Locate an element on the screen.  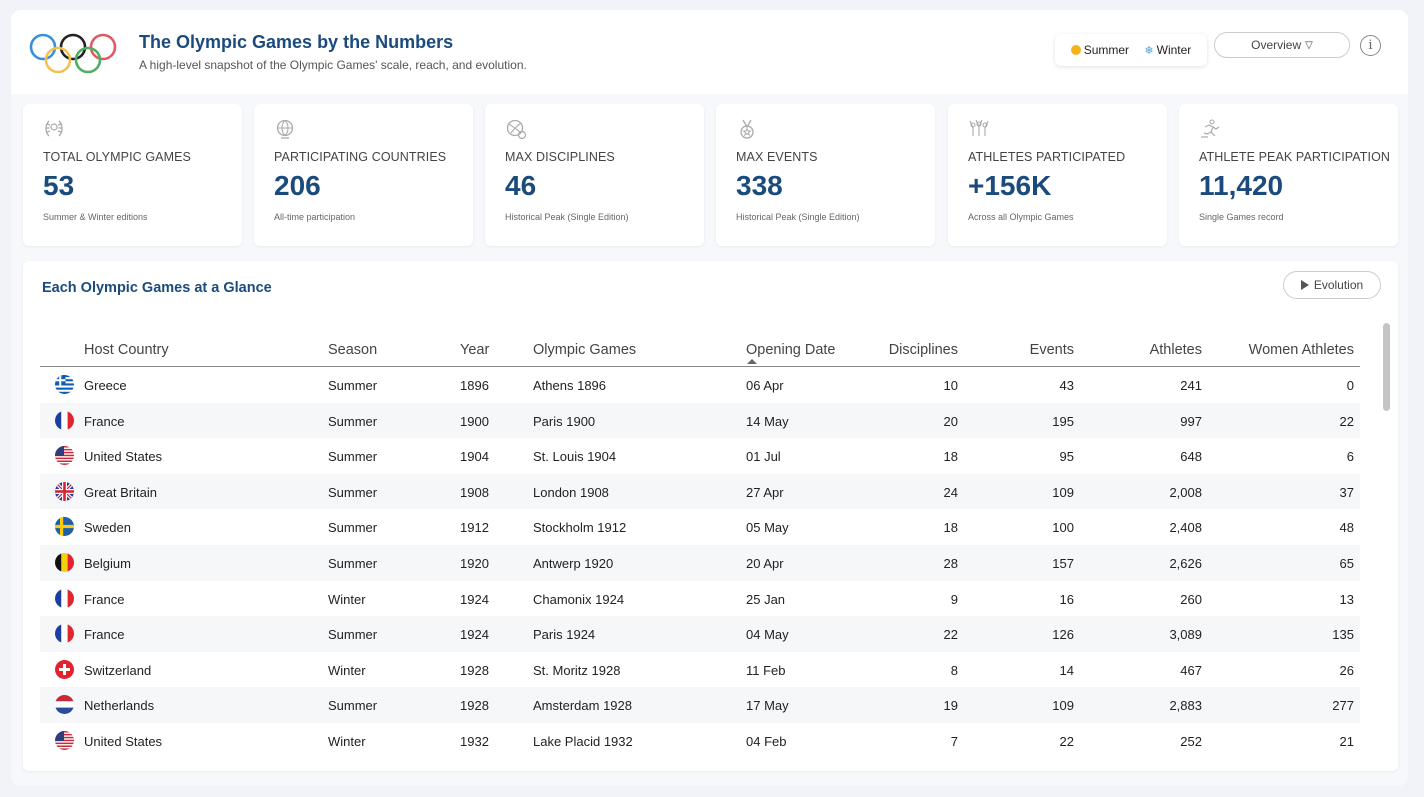
cell-games: St. Louis 1904 is located at coordinates (575, 457).